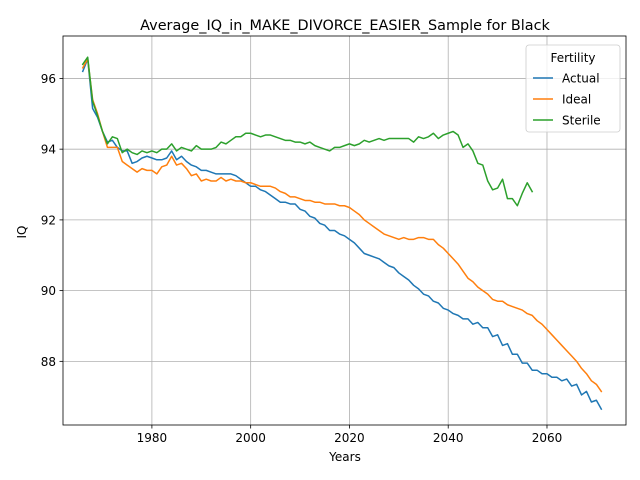  Describe the element at coordinates (572, 58) in the screenshot. I see `legend-title: Fertility` at that location.